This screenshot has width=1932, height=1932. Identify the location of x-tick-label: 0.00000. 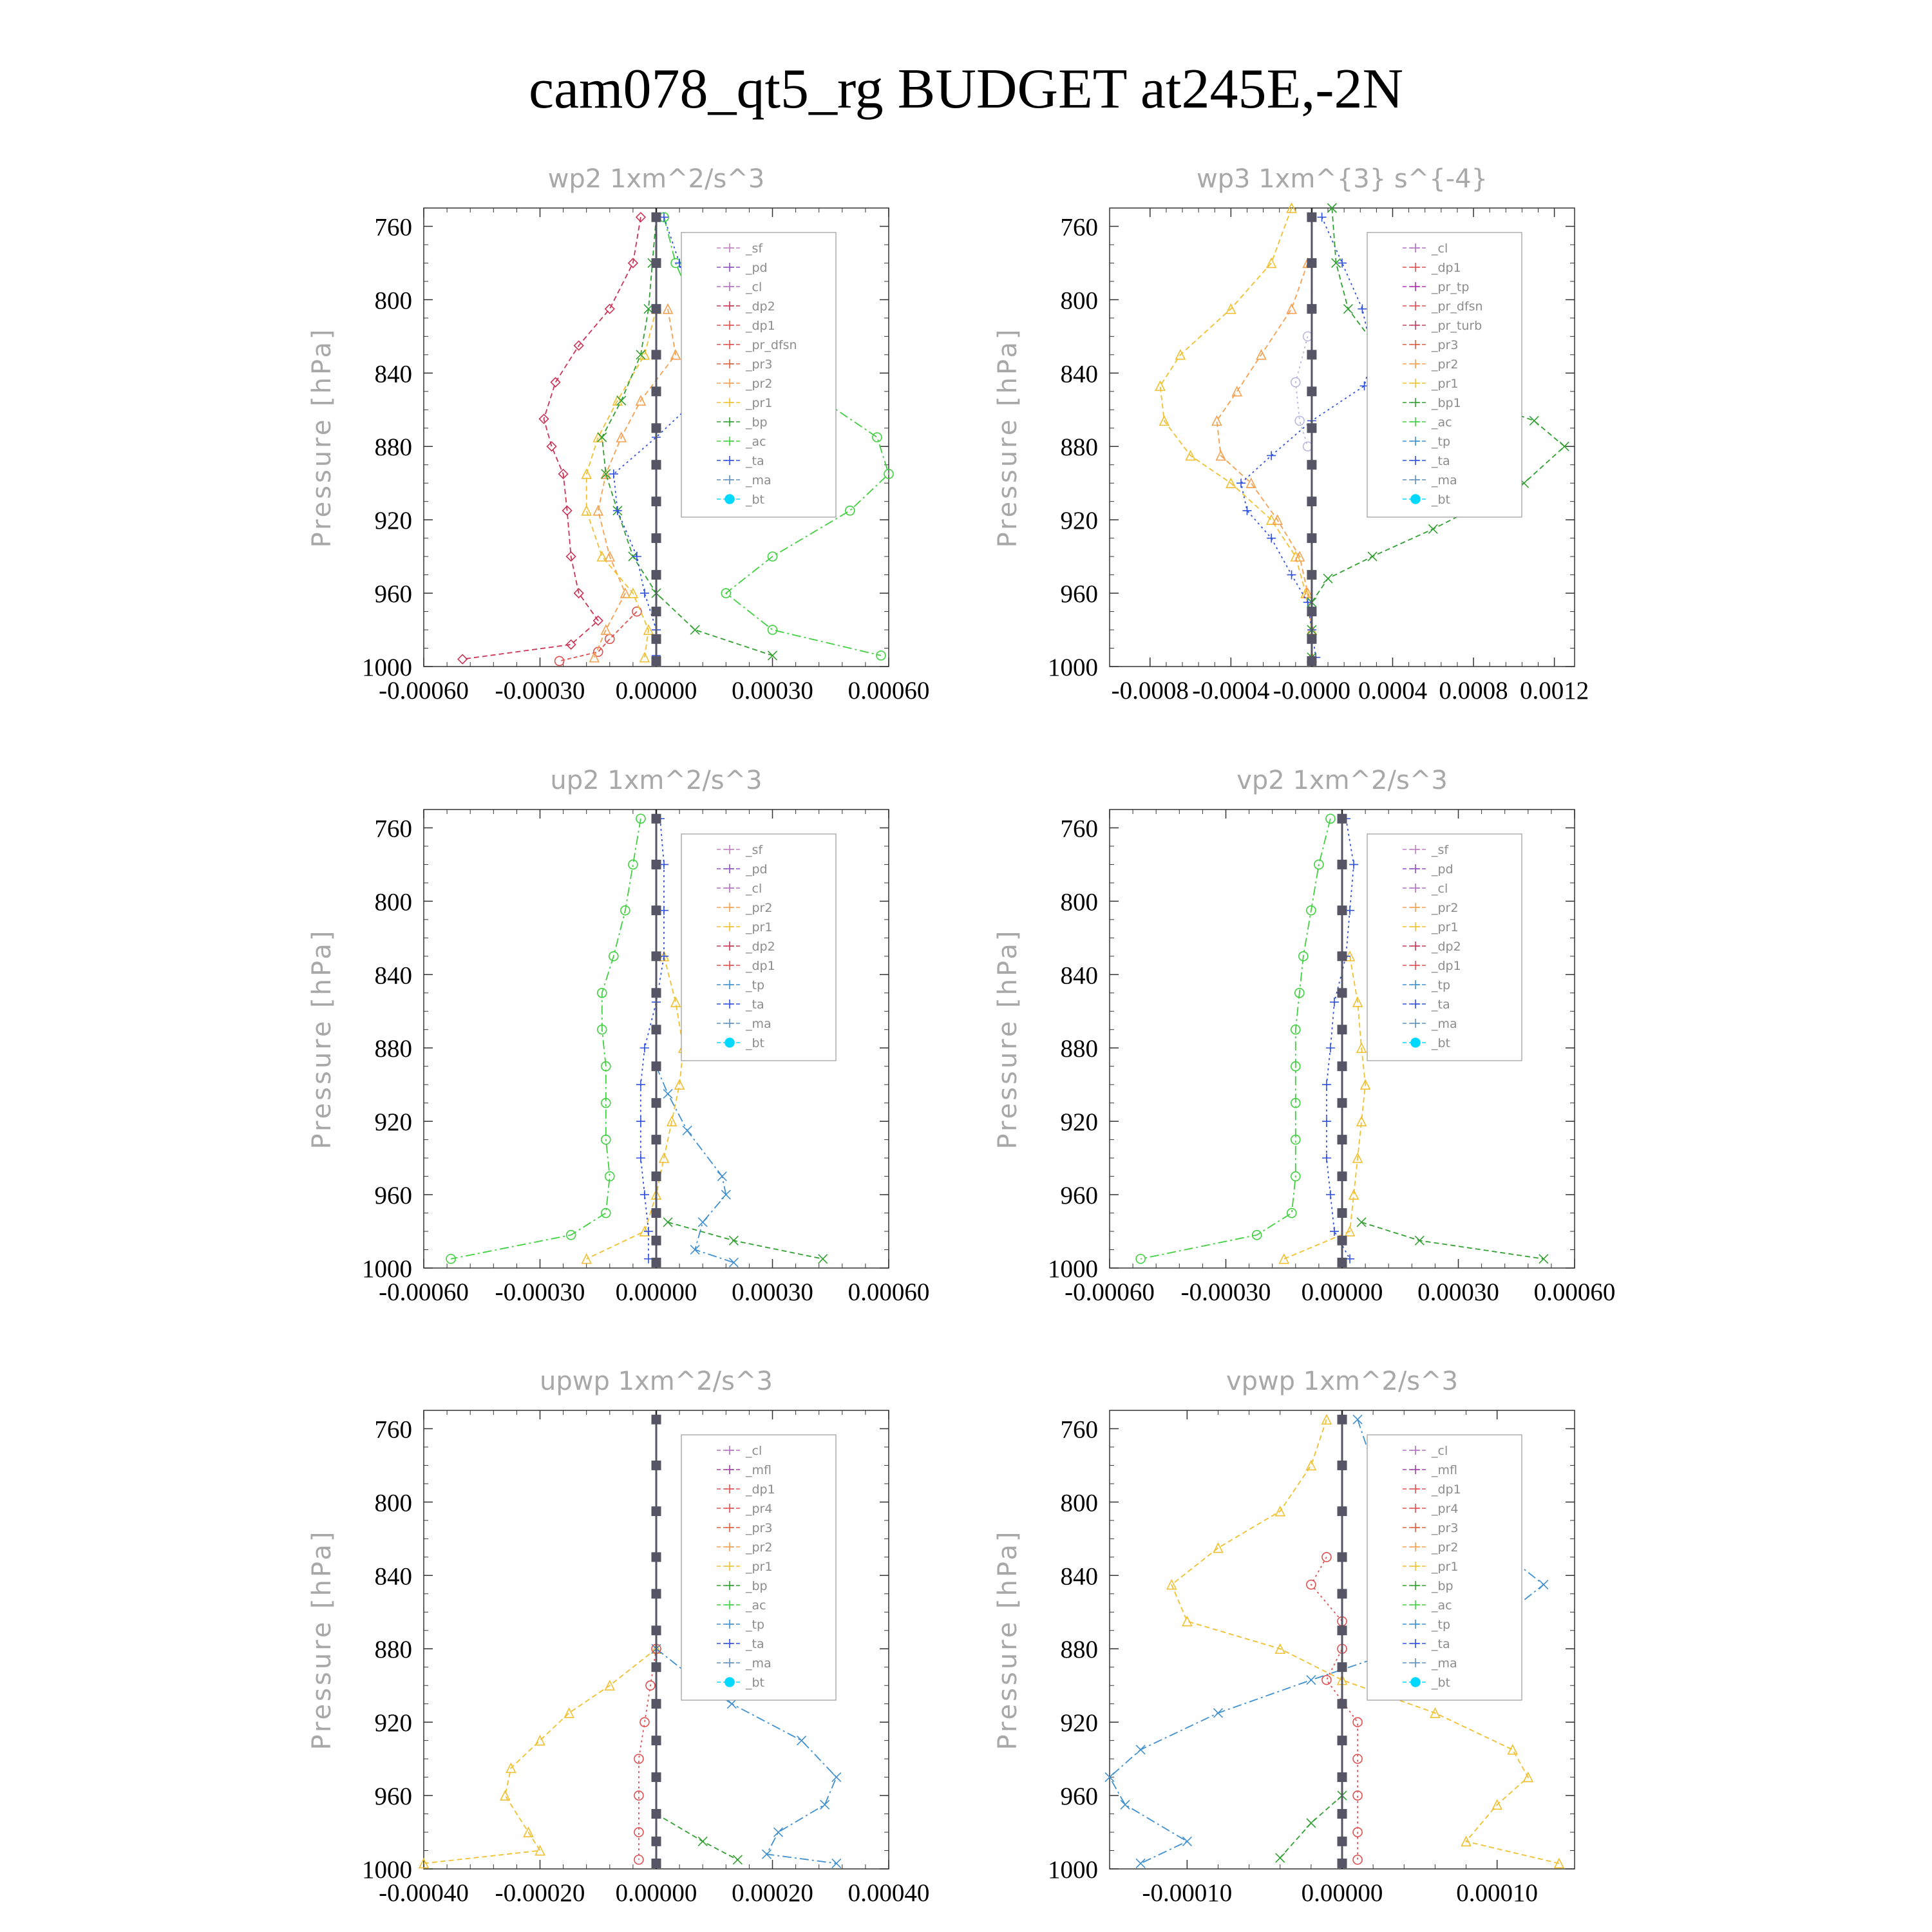
(656, 1292).